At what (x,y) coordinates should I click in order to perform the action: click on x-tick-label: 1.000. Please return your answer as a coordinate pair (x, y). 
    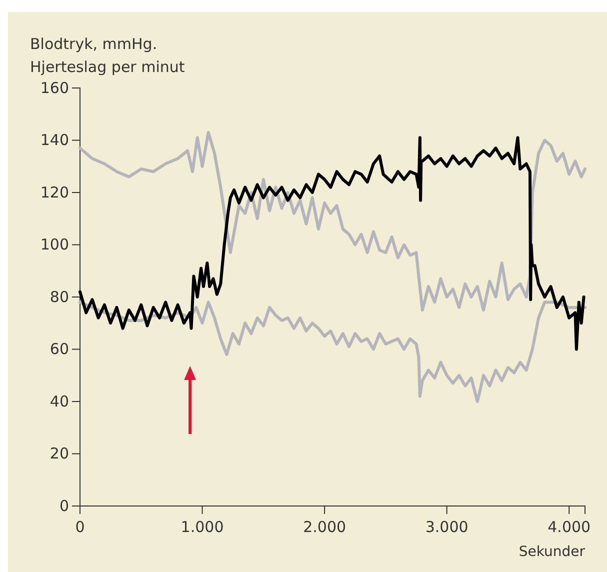
    Looking at the image, I should click on (202, 527).